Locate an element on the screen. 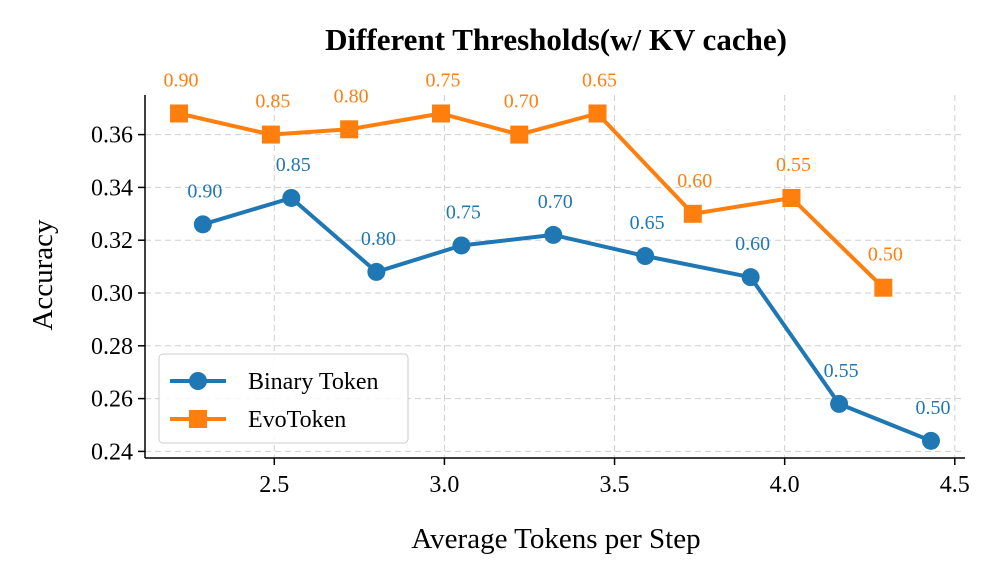 Image resolution: width=996 pixels, height=581 pixels. data-label-binary-token: 0.65 is located at coordinates (647, 223).